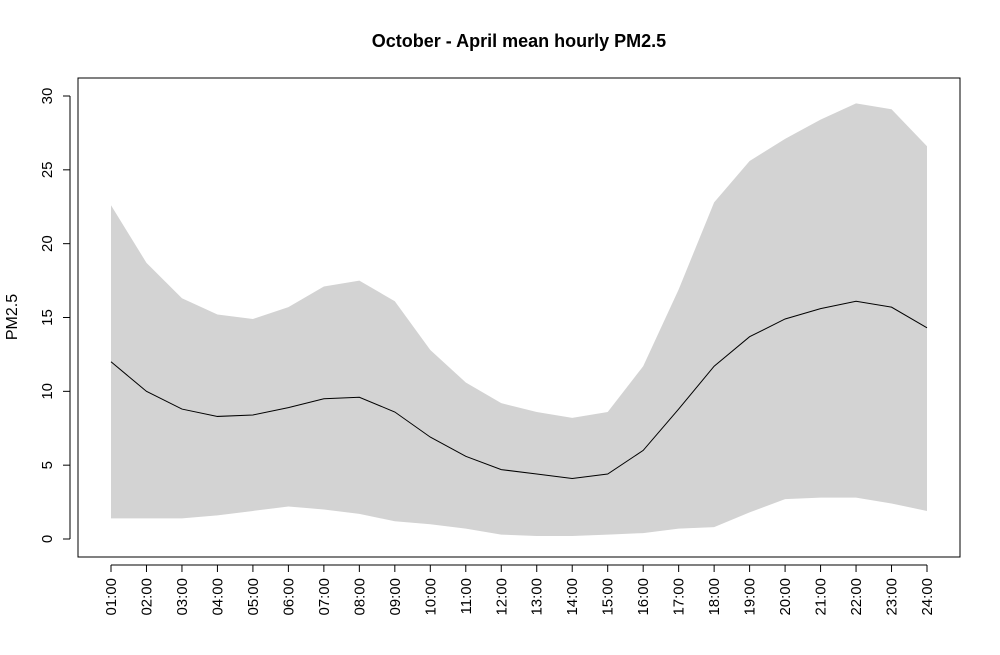  I want to click on x-tick-label: 16:00, so click(643, 597).